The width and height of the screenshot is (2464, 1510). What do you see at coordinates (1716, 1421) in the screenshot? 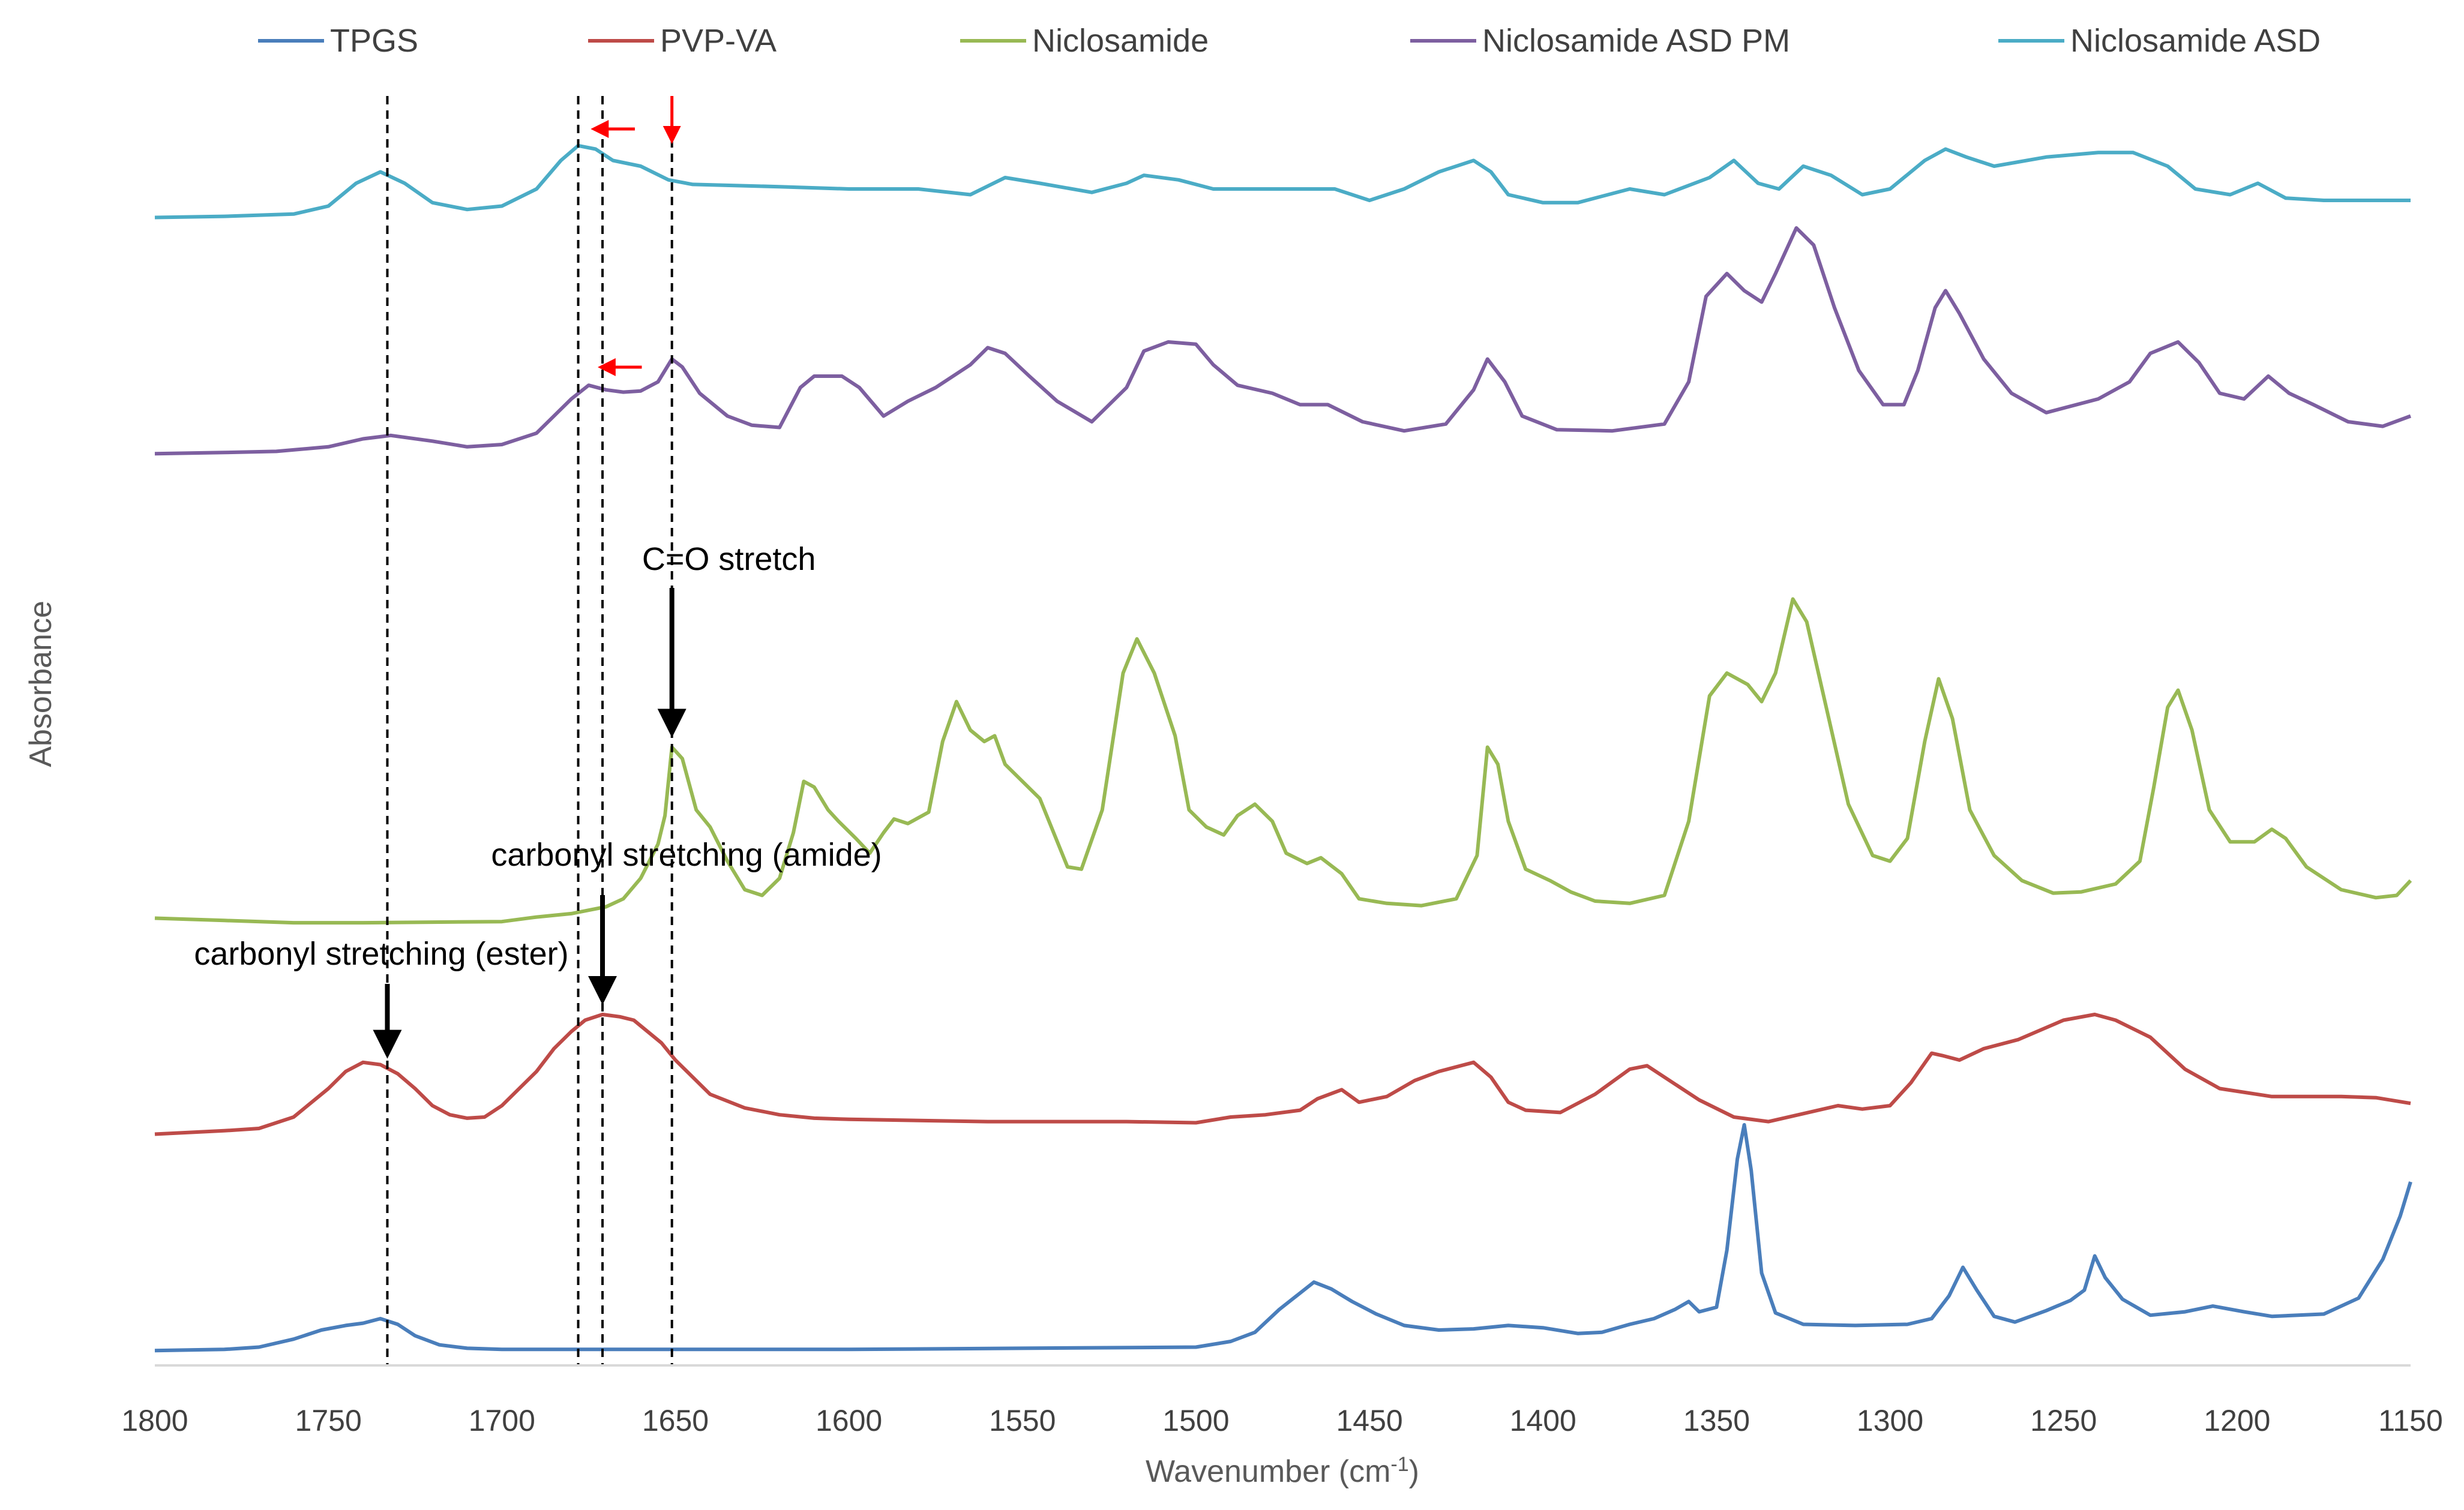
I see `x-tick-label-1350: 1350` at bounding box center [1716, 1421].